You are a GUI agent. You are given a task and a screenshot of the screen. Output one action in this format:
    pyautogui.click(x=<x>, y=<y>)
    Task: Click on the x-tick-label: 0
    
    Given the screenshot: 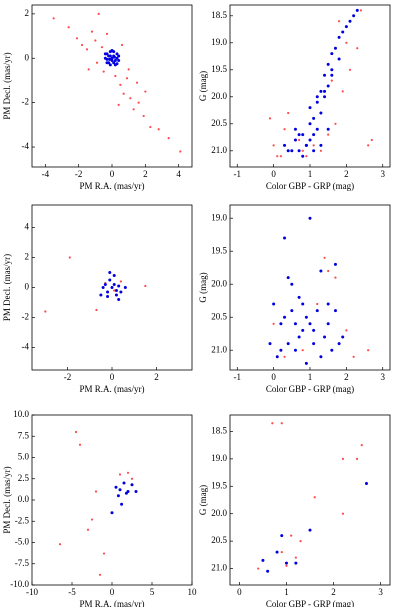 What is the action you would take?
    pyautogui.click(x=273, y=377)
    